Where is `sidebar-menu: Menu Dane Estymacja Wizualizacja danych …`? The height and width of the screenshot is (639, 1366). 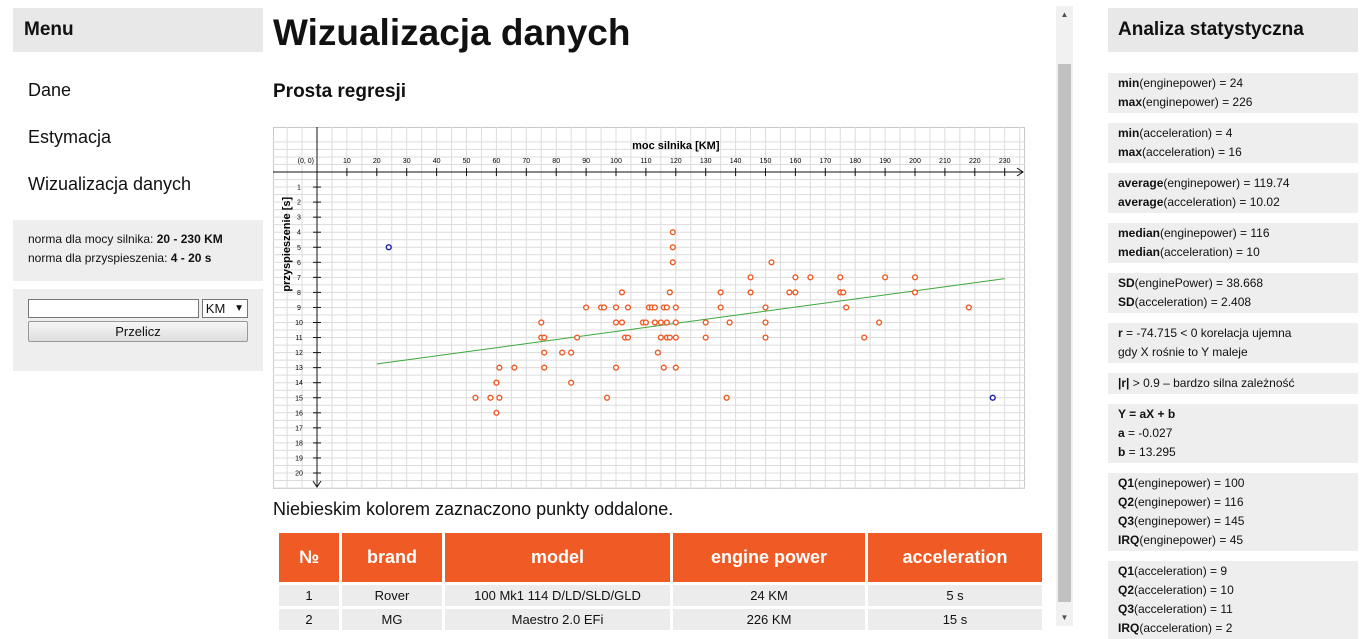 sidebar-menu: Menu Dane Estymacja Wizualizacja danych … is located at coordinates (138, 189).